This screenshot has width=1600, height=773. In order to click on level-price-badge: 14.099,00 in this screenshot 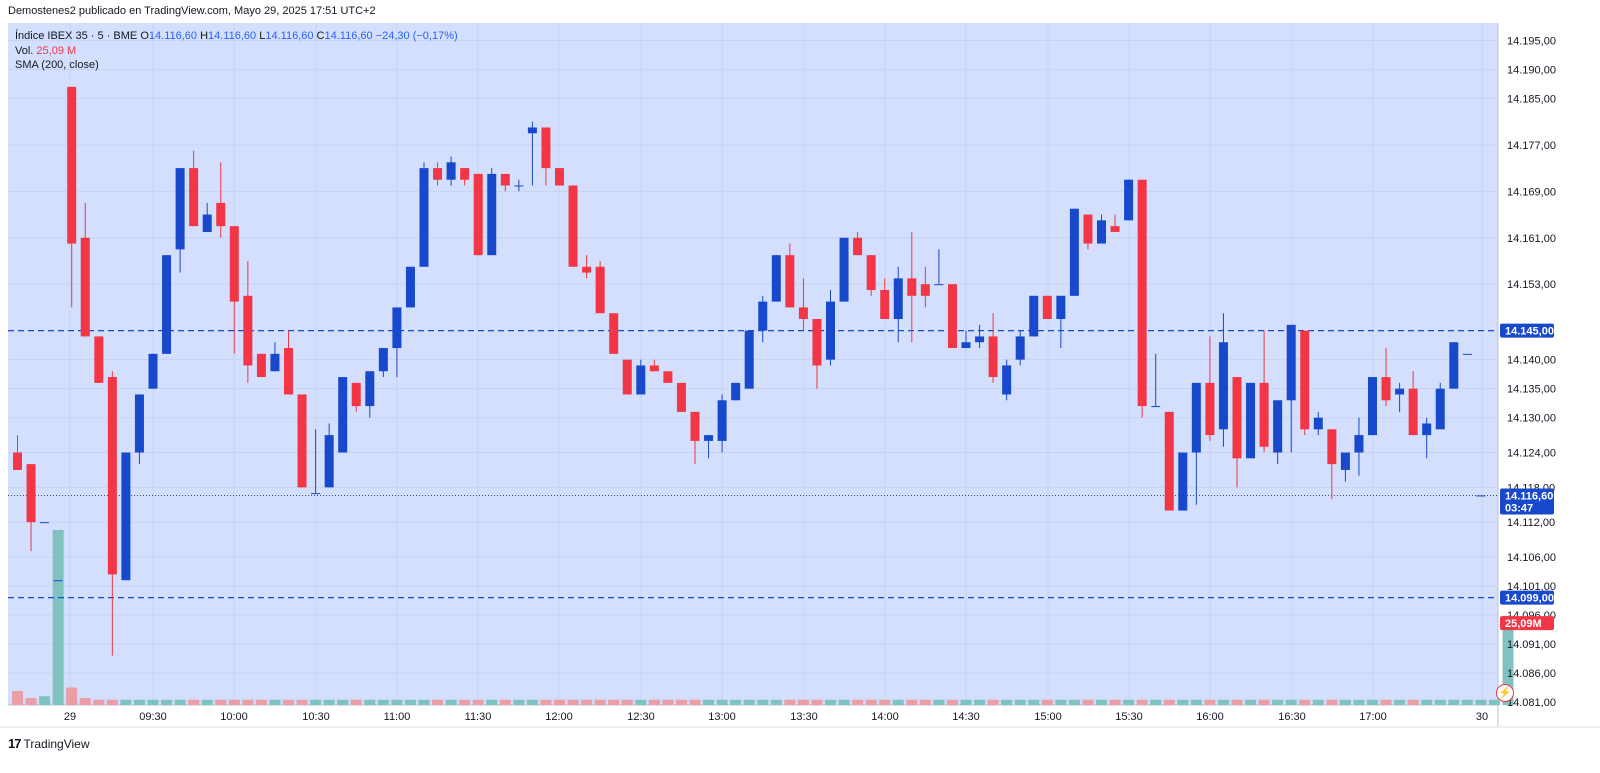, I will do `click(1527, 597)`.